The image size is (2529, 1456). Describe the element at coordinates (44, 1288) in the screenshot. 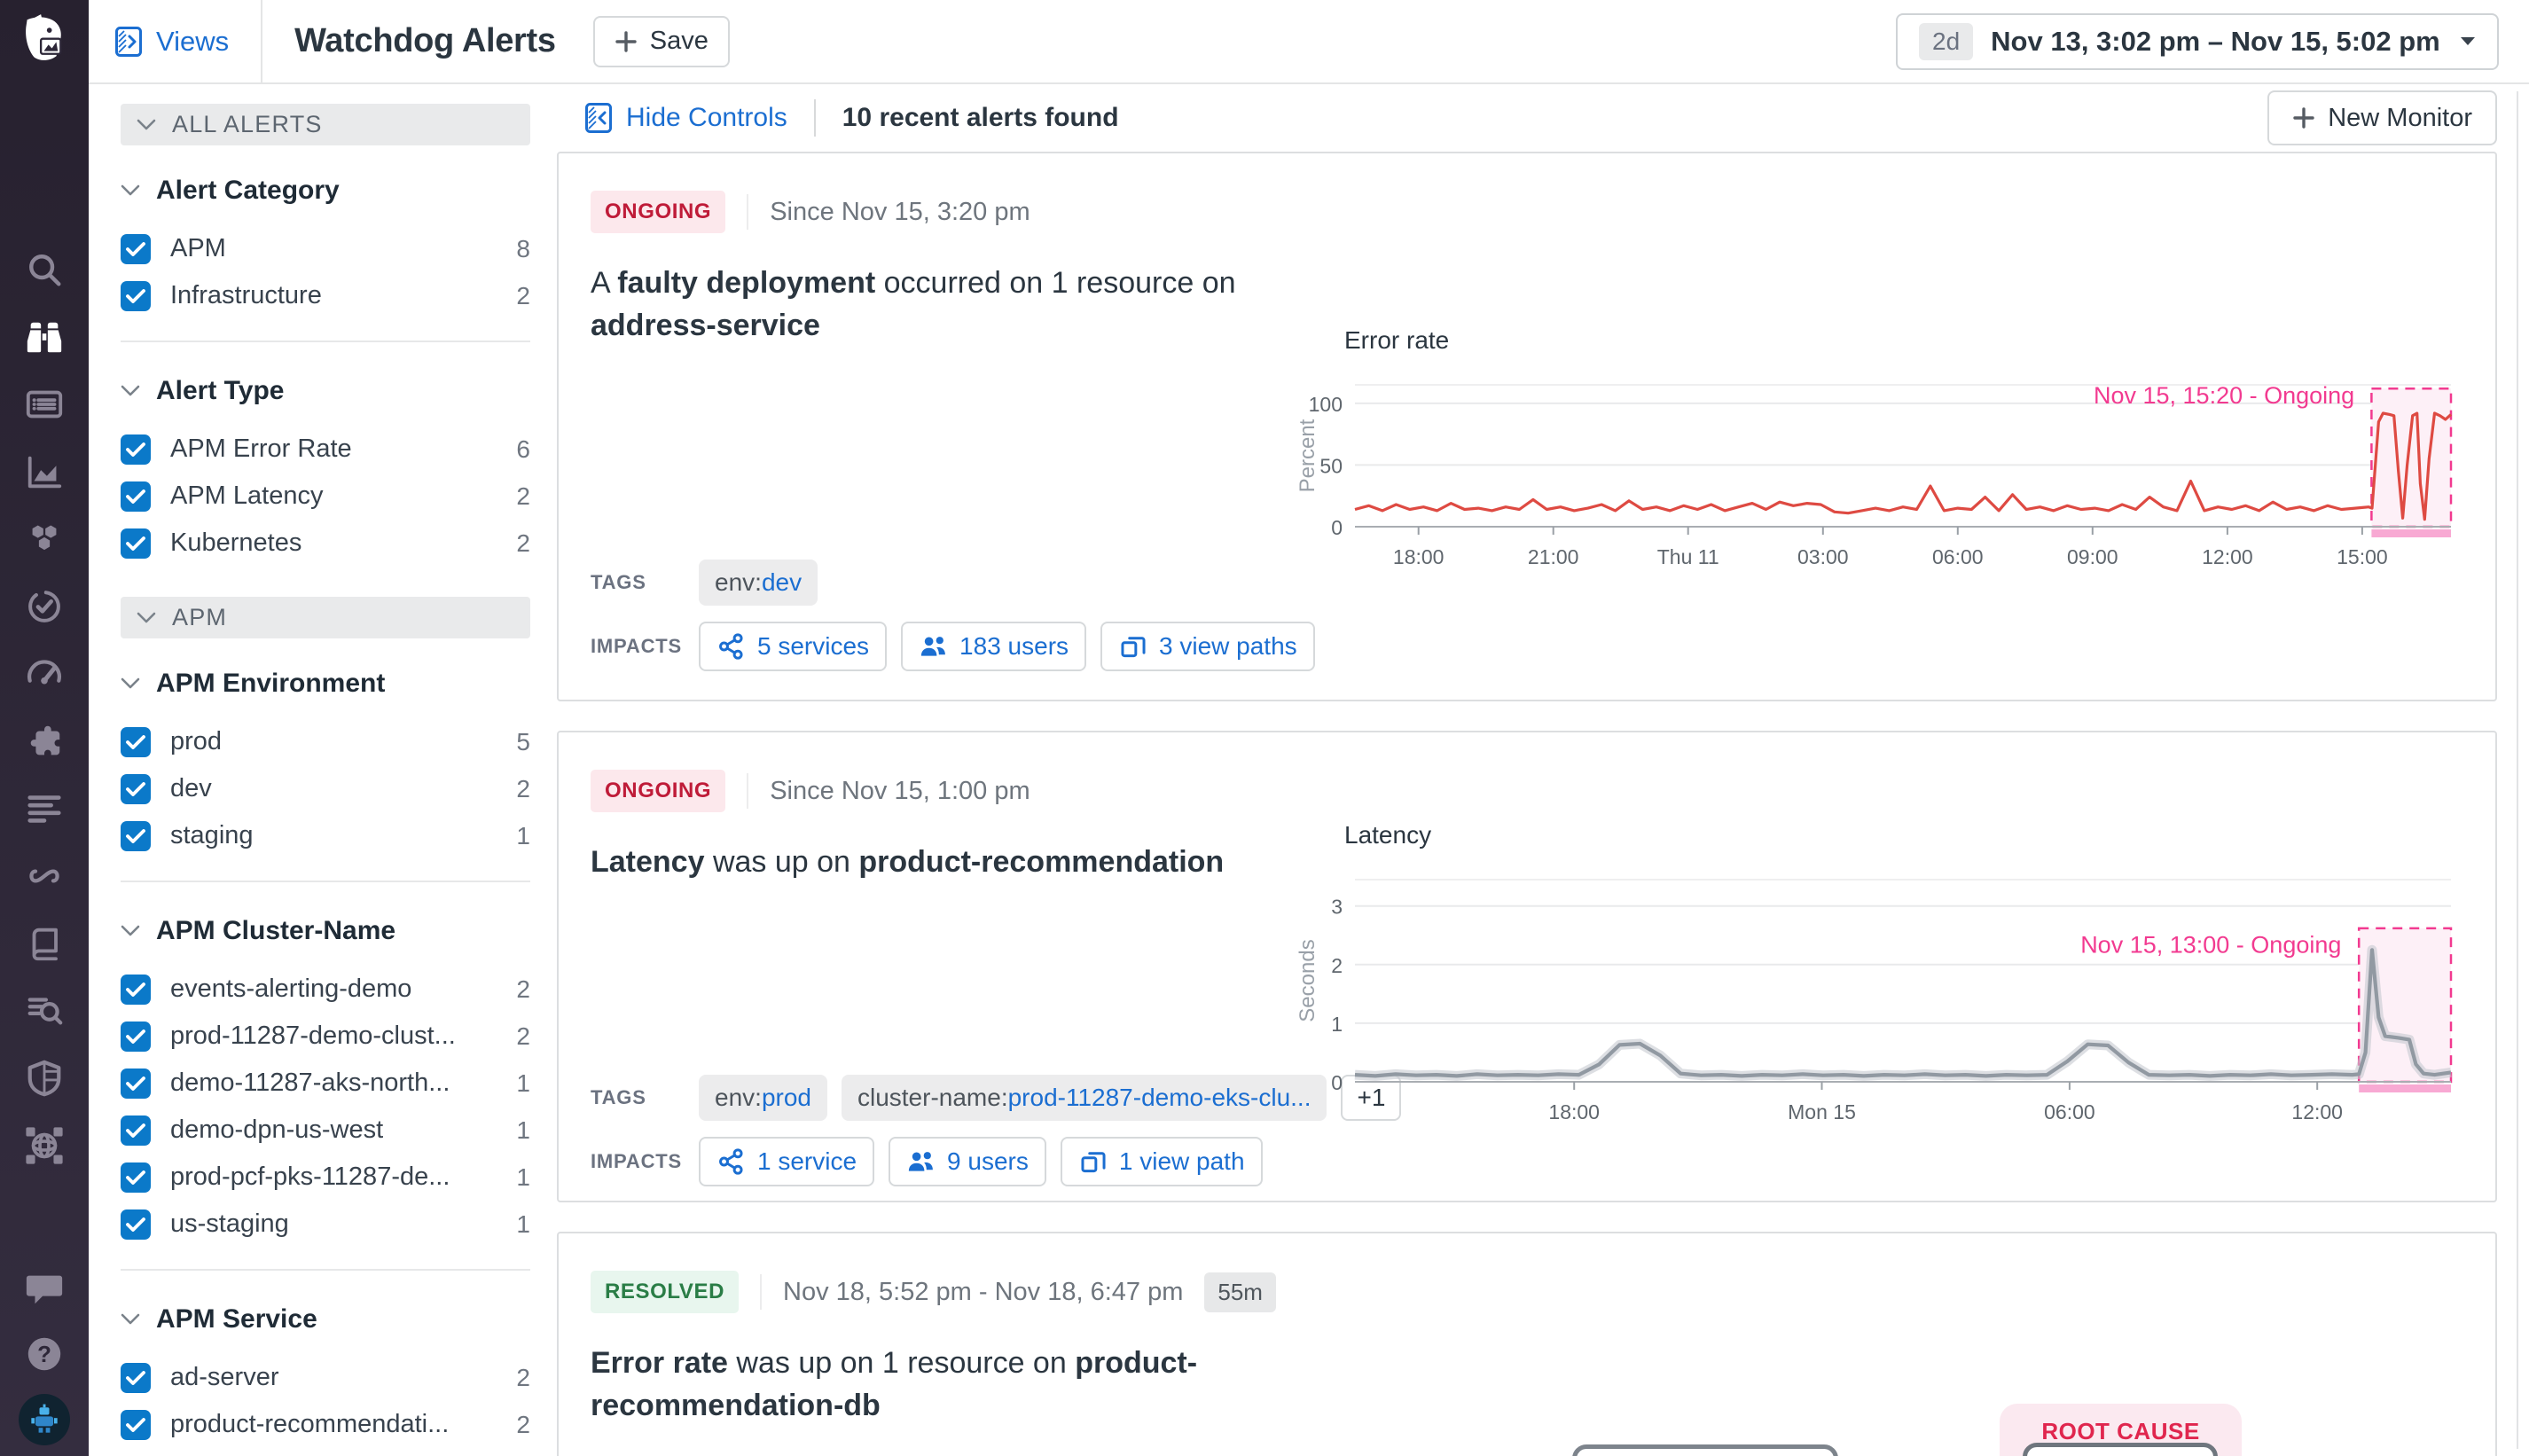

I see `nav-chat-icon` at that location.